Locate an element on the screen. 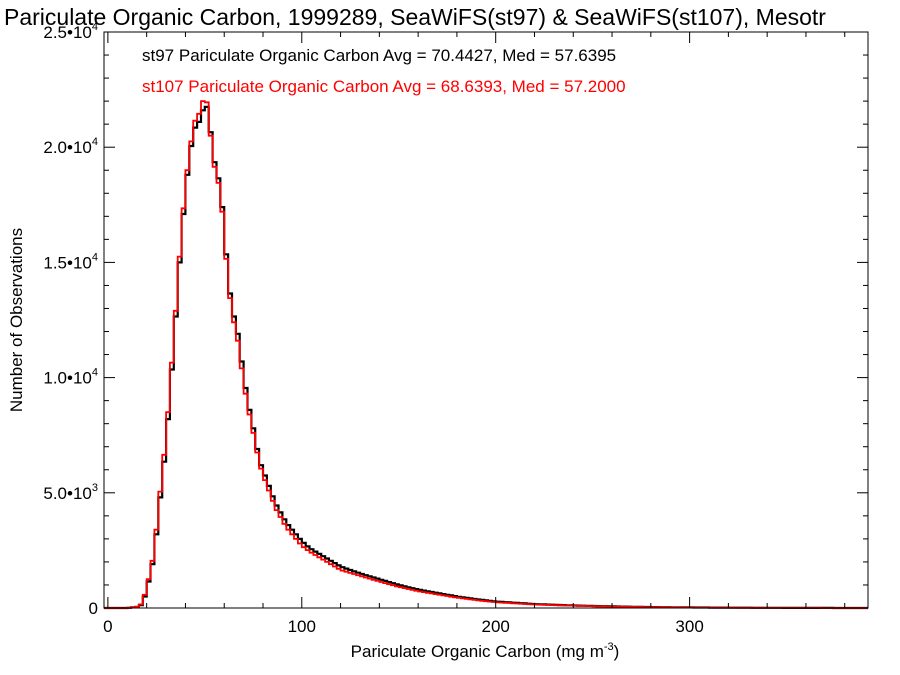 The width and height of the screenshot is (900, 675). y-axis-label: Number of Observations is located at coordinates (16, 320).